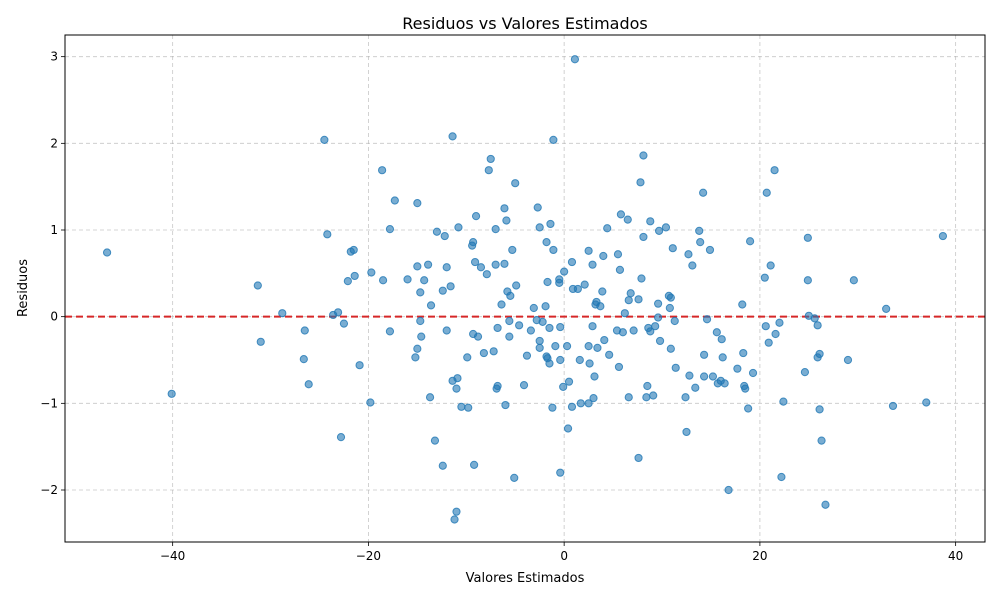  What do you see at coordinates (52, 273) in the screenshot?
I see `y-axis-ticks: −2 −1 0 1 2 3` at bounding box center [52, 273].